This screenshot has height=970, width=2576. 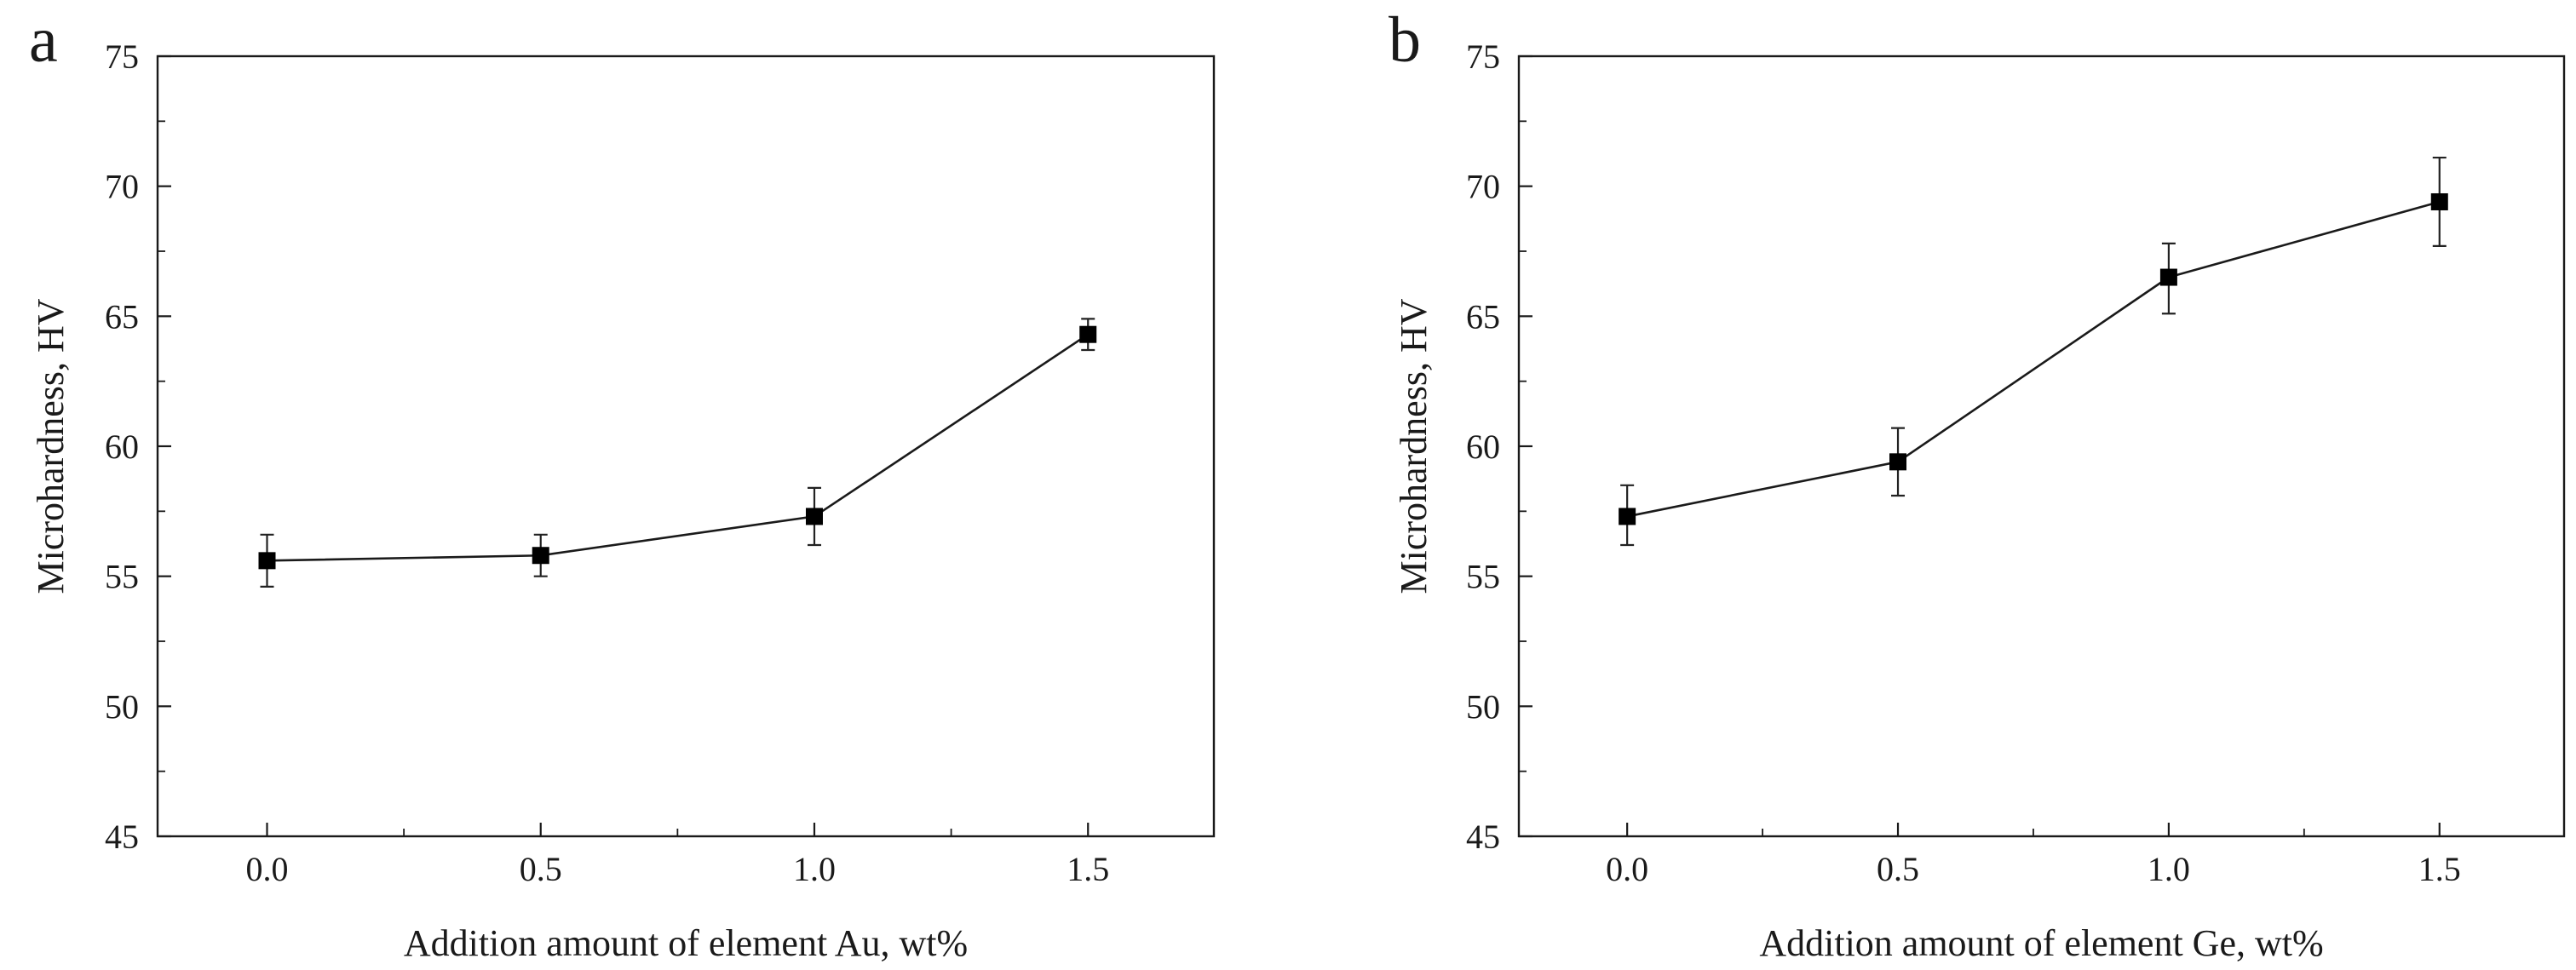 I want to click on x-axis-label: Addition amount of element Ge, wt%, so click(x=2041, y=943).